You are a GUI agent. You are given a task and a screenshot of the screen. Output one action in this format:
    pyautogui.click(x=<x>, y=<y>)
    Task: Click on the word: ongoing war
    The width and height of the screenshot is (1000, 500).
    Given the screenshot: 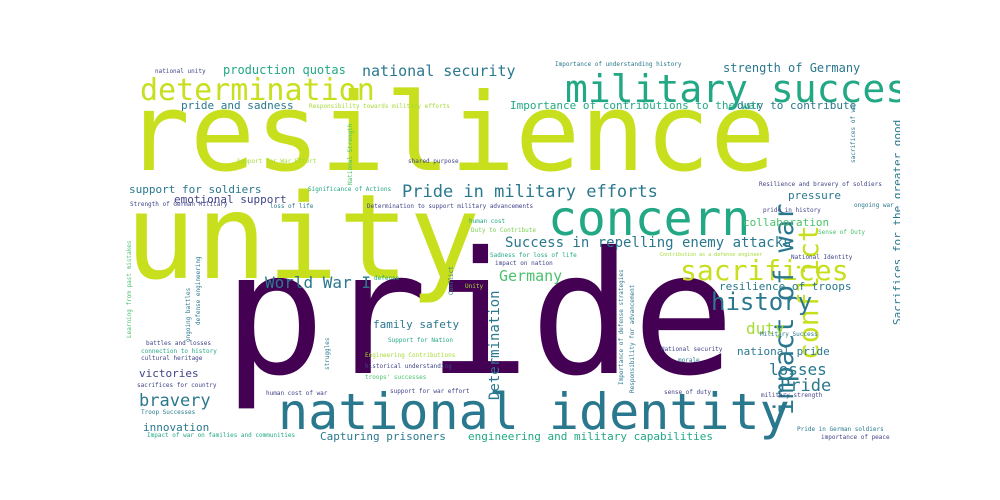 What is the action you would take?
    pyautogui.click(x=874, y=205)
    